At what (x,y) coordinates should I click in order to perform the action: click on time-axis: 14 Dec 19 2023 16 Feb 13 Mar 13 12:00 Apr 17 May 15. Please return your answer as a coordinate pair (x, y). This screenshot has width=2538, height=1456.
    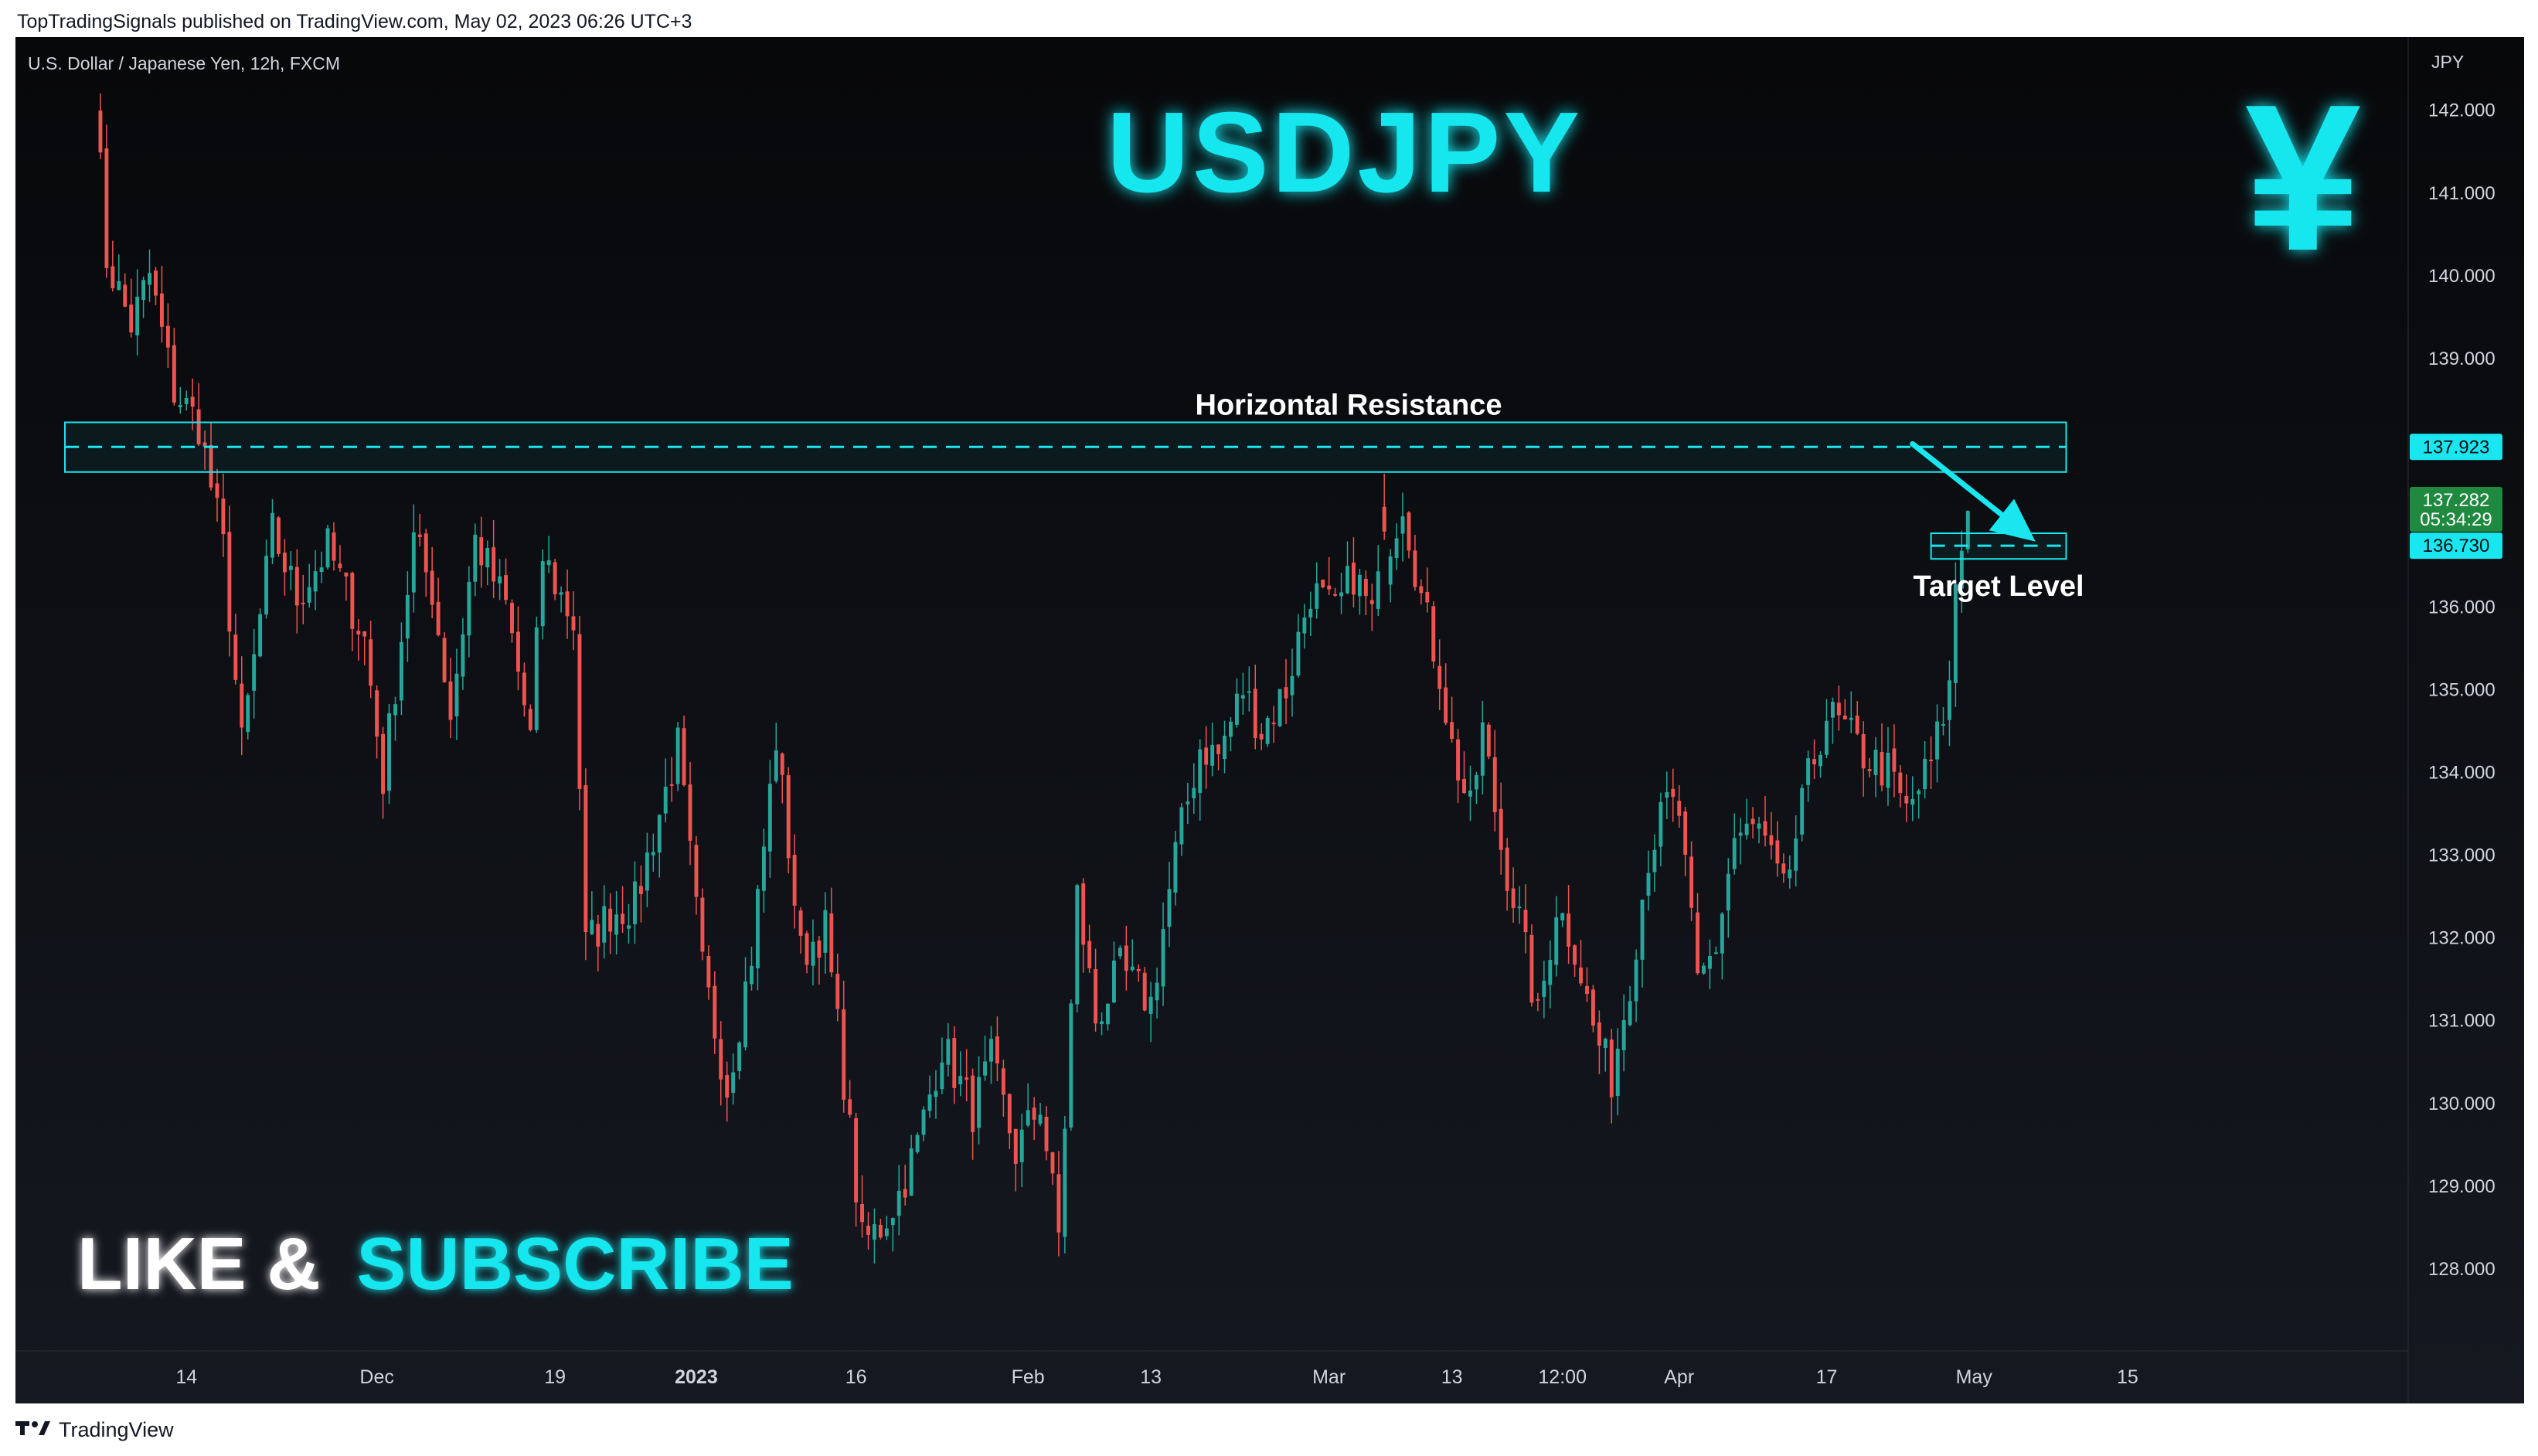
    Looking at the image, I should click on (1156, 1377).